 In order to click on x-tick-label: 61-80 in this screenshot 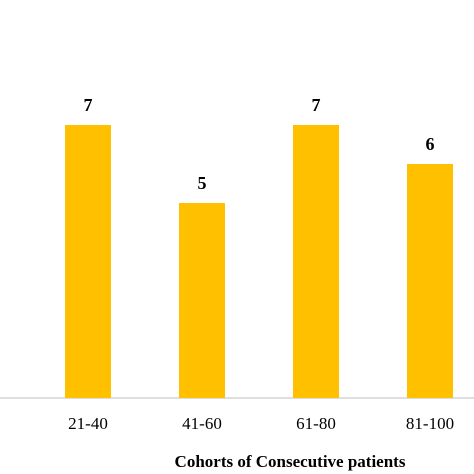, I will do `click(316, 423)`.